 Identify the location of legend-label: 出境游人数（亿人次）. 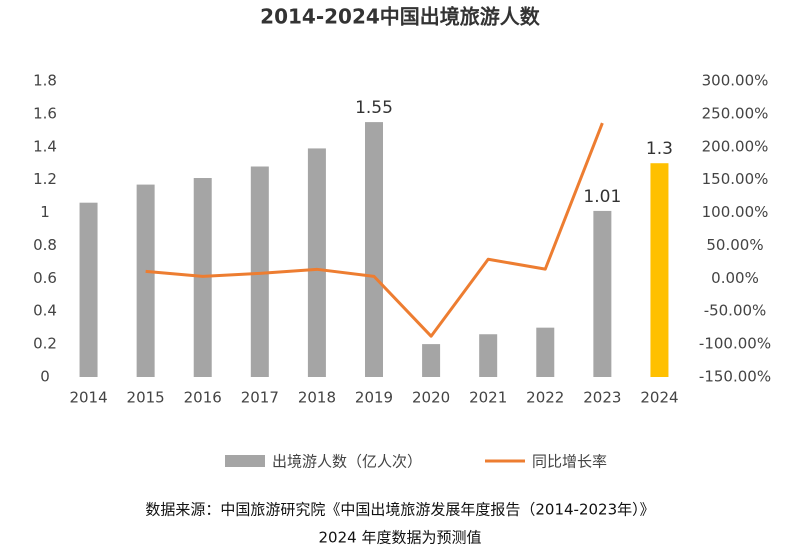
(347, 462).